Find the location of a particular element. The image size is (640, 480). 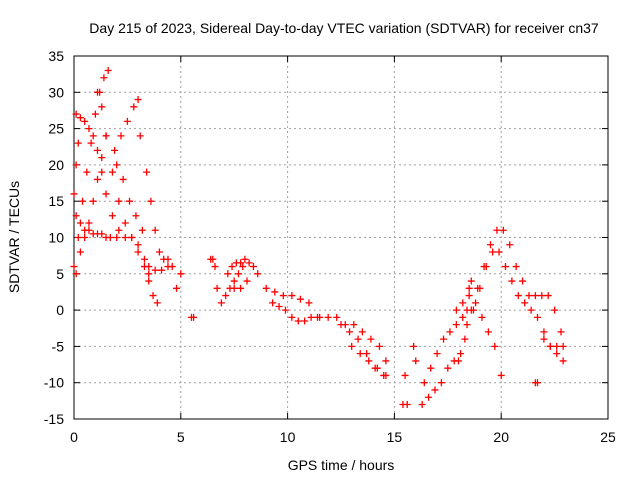

series-arc-15c is located at coordinates (478, 335).